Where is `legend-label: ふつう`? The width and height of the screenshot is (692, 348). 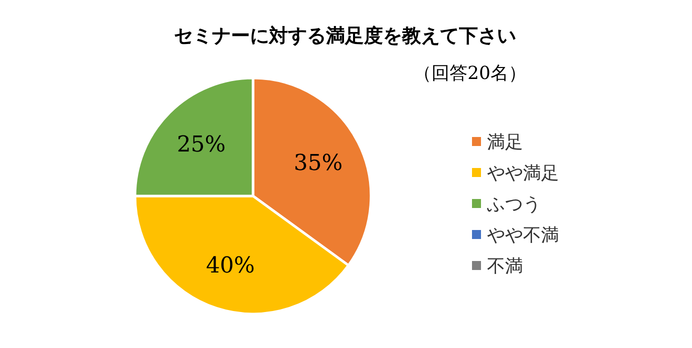 legend-label: ふつう is located at coordinates (513, 204).